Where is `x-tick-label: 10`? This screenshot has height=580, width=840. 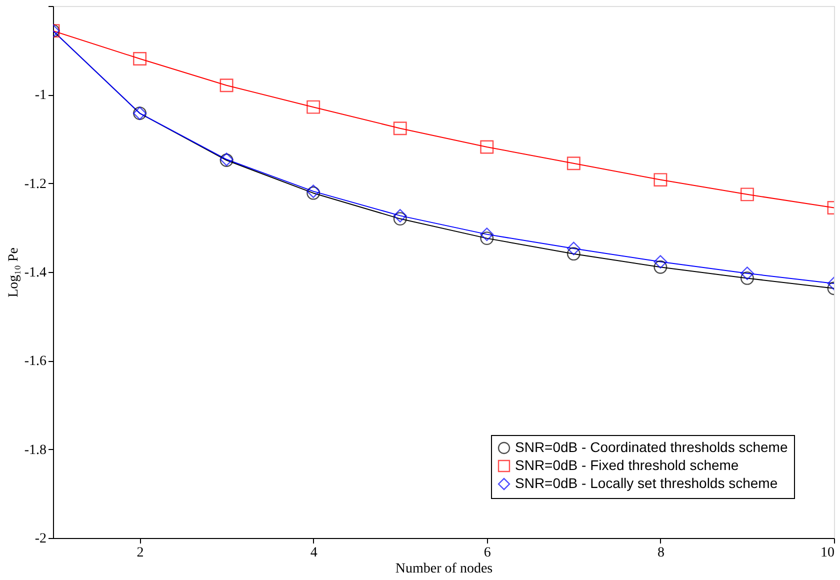
x-tick-label: 10 is located at coordinates (827, 553).